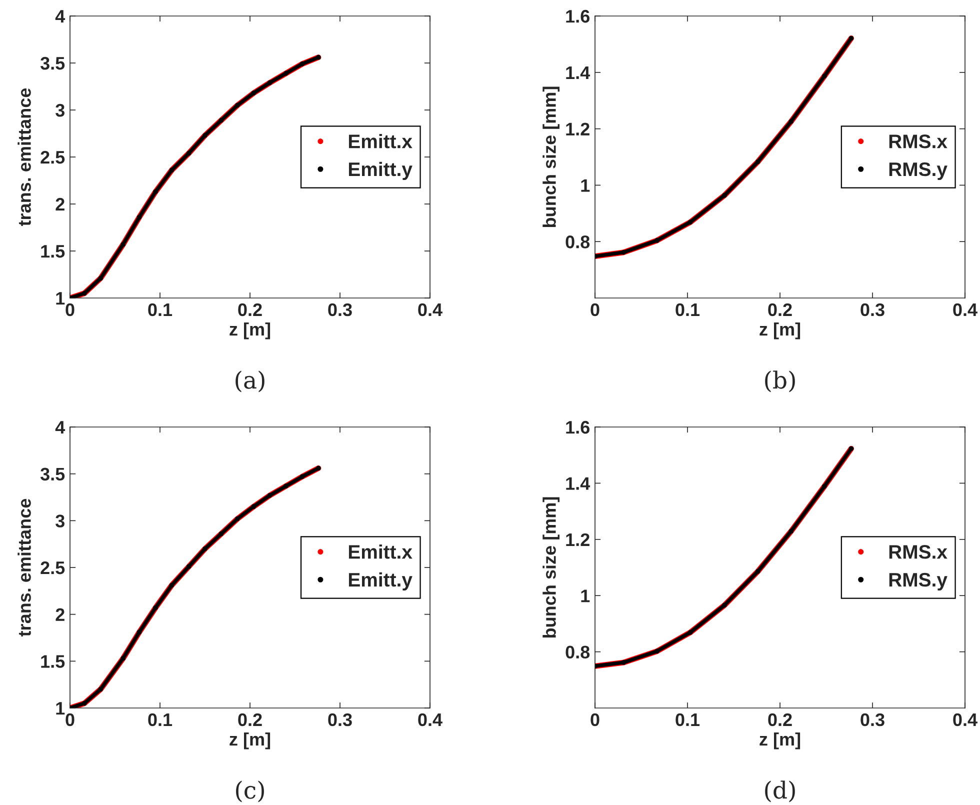  Describe the element at coordinates (250, 381) in the screenshot. I see `text: (a)` at that location.